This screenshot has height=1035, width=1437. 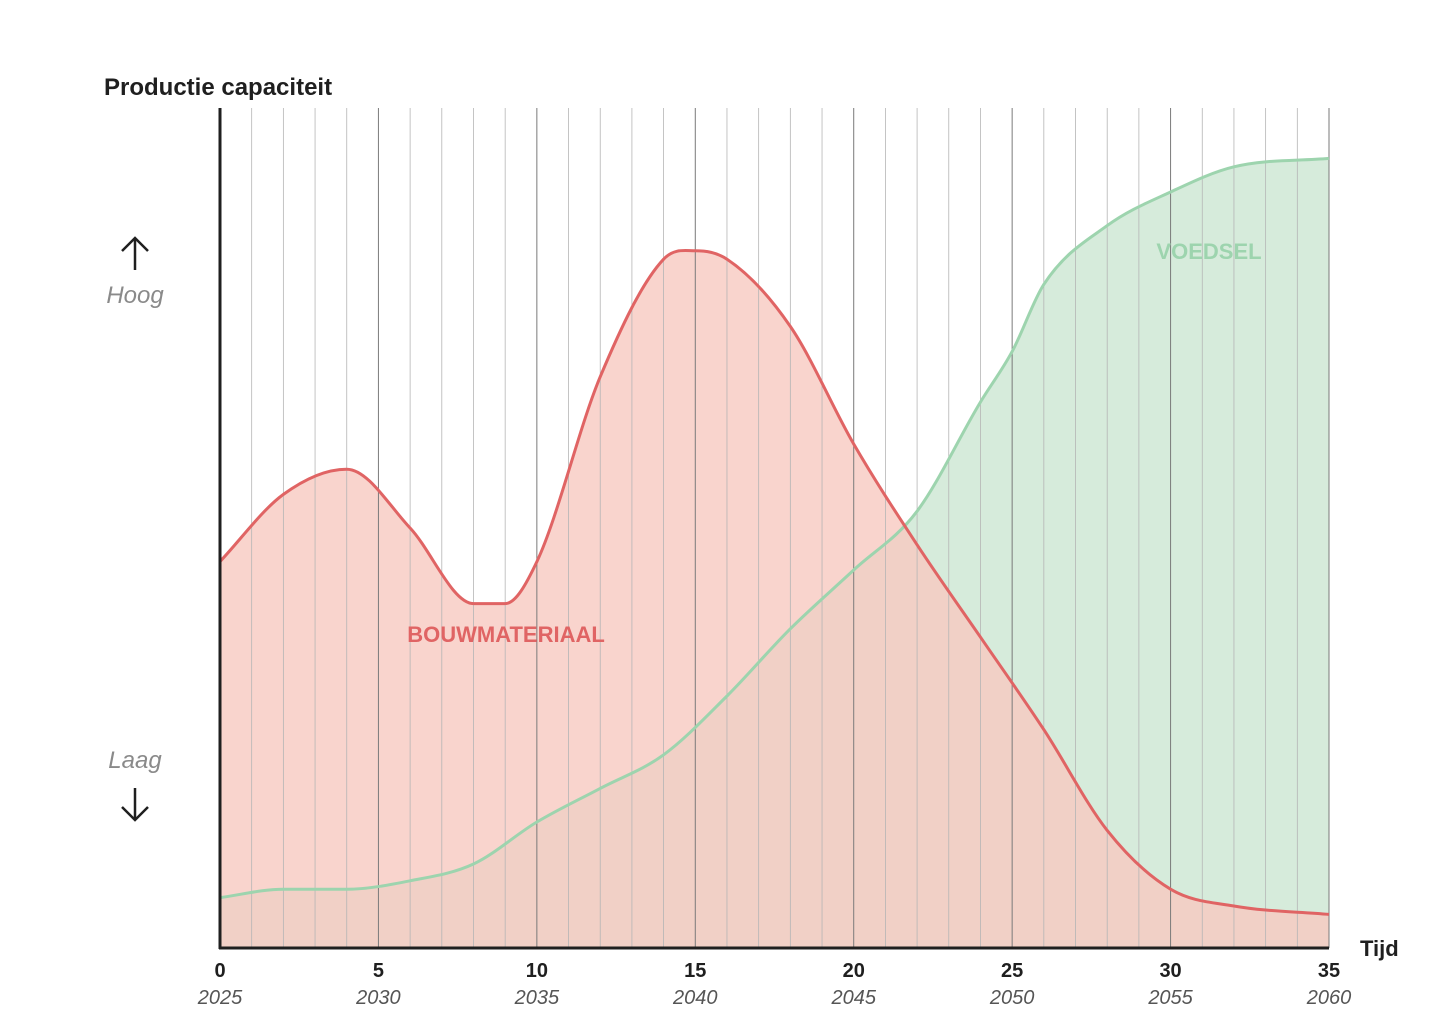 What do you see at coordinates (1329, 998) in the screenshot?
I see `x-tick-year: 2060` at bounding box center [1329, 998].